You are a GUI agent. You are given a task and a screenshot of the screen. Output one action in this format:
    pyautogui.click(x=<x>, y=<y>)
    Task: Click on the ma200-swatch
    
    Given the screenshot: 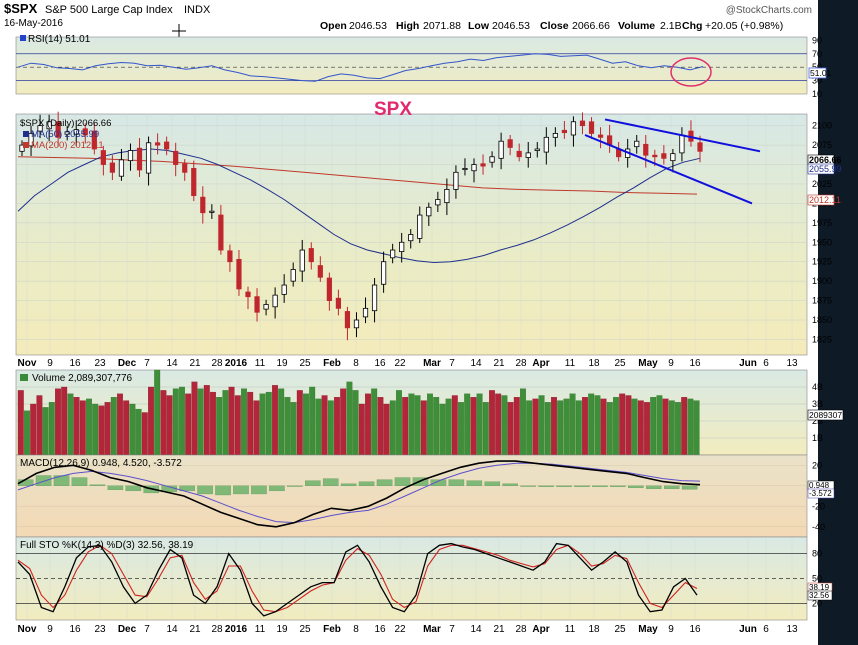 What is the action you would take?
    pyautogui.click(x=26, y=145)
    